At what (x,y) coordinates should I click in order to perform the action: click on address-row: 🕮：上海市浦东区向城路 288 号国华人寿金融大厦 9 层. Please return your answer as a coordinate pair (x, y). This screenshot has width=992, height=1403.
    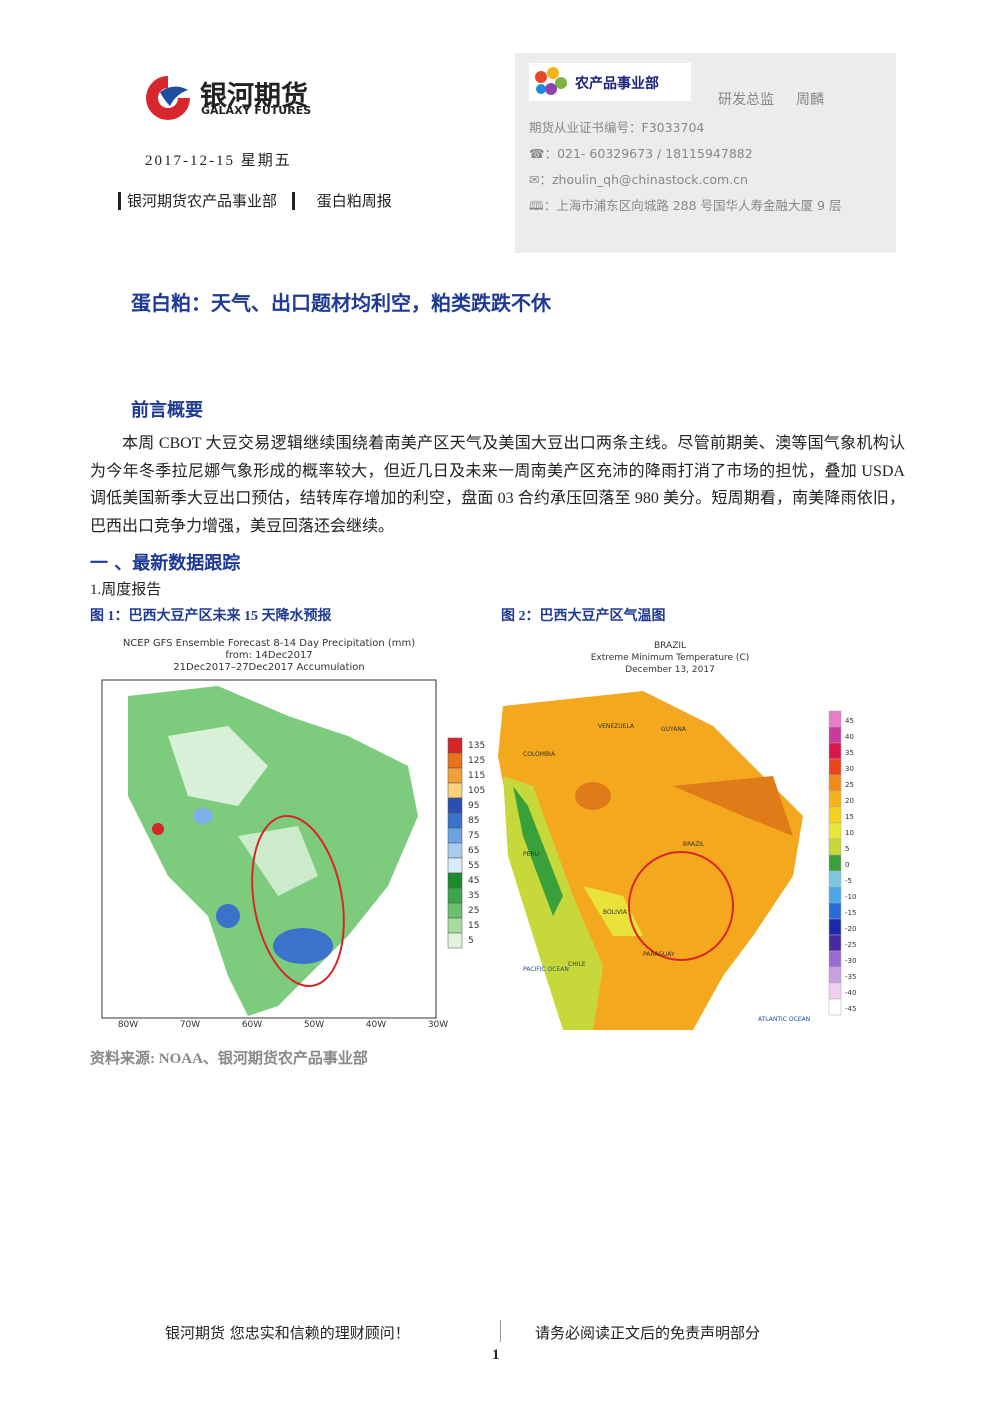
    Looking at the image, I should click on (685, 206).